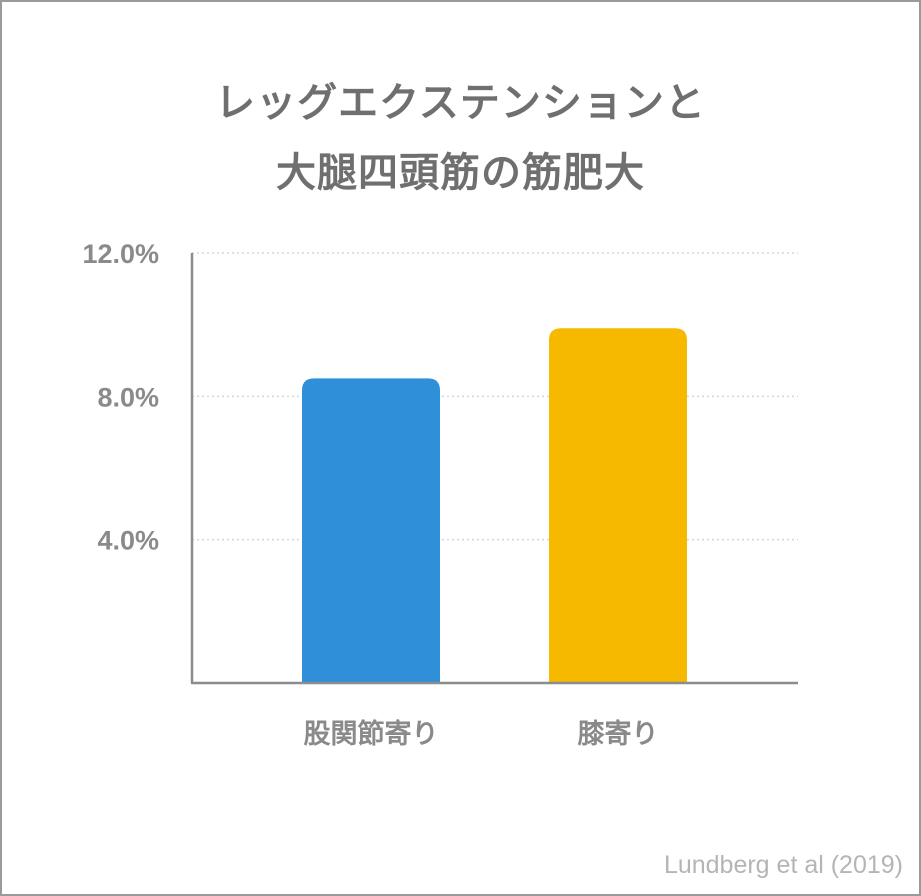 This screenshot has width=921, height=896. Describe the element at coordinates (460, 173) in the screenshot. I see `chart-title-line-2: 大腿四頭筋の筋肥大` at that location.